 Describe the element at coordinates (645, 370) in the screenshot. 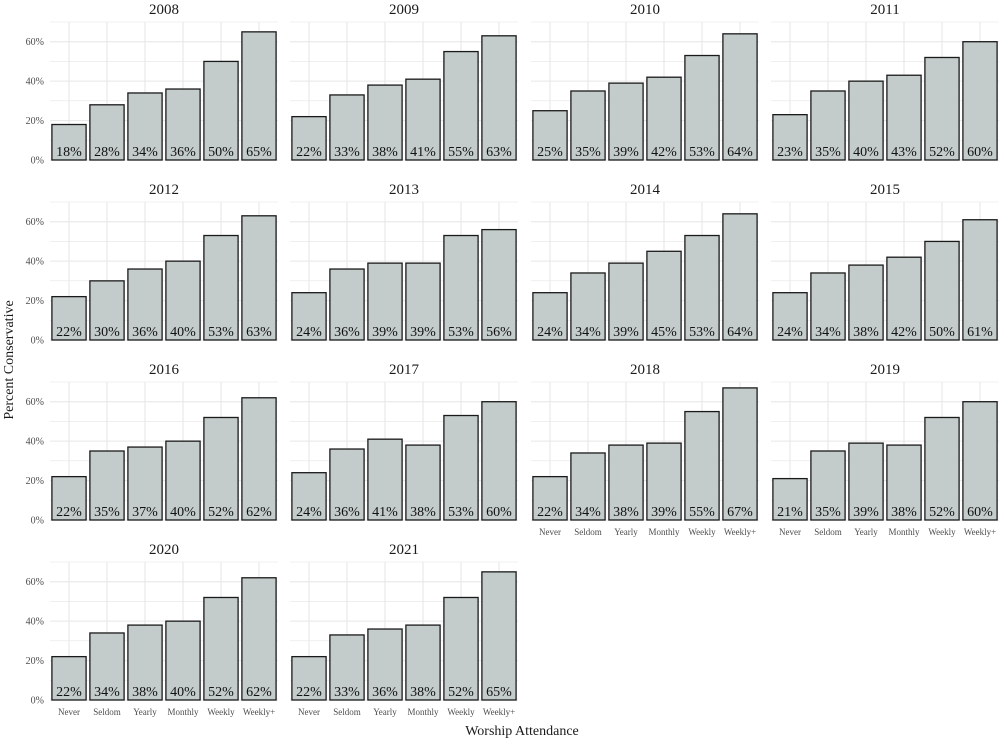

I see `panel-title: 2018` at that location.